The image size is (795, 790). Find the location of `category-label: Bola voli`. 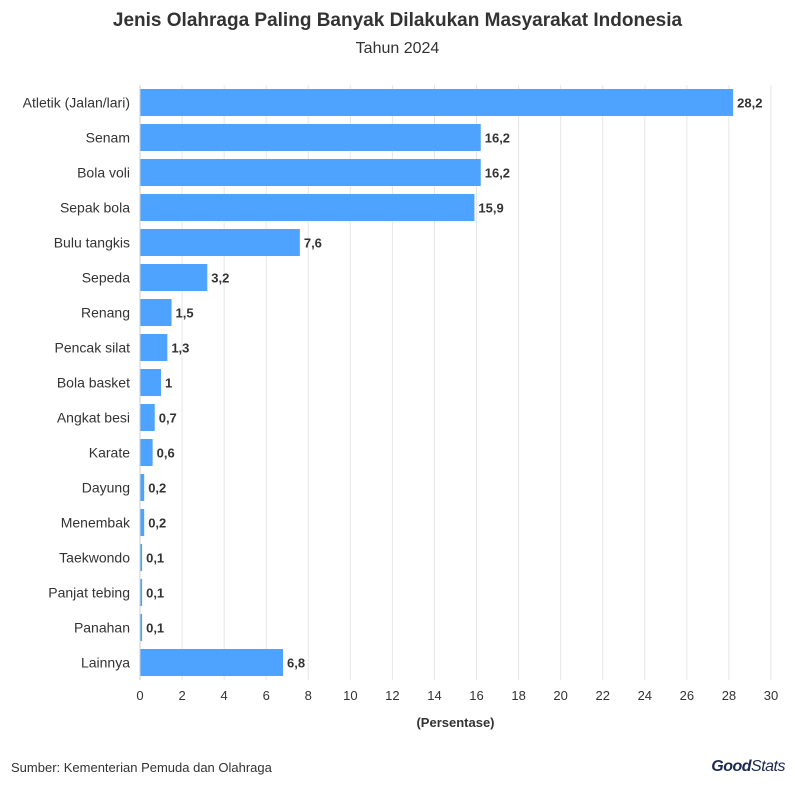

category-label: Bola voli is located at coordinates (103, 173).